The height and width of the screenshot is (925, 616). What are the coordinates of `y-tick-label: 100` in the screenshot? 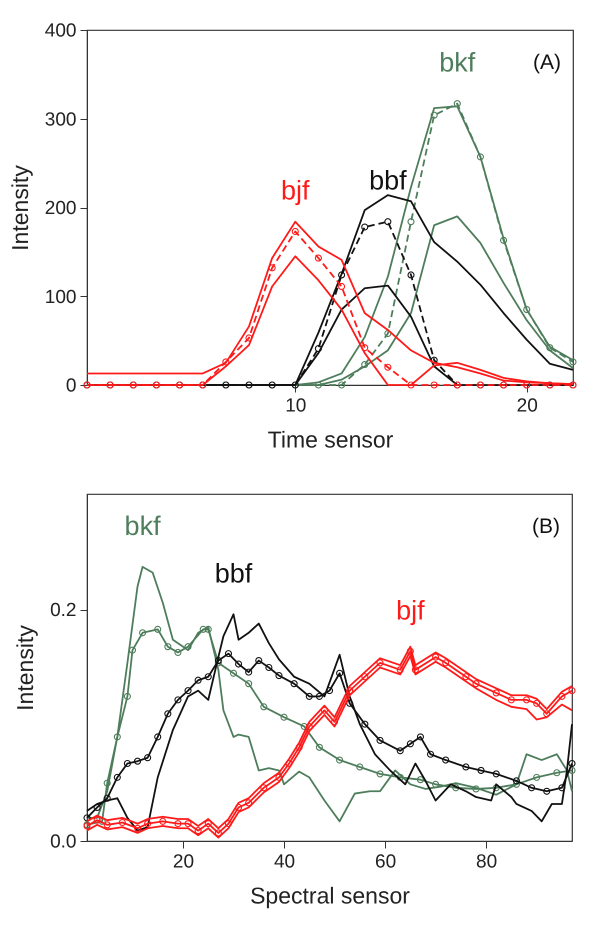 It's located at (60, 297).